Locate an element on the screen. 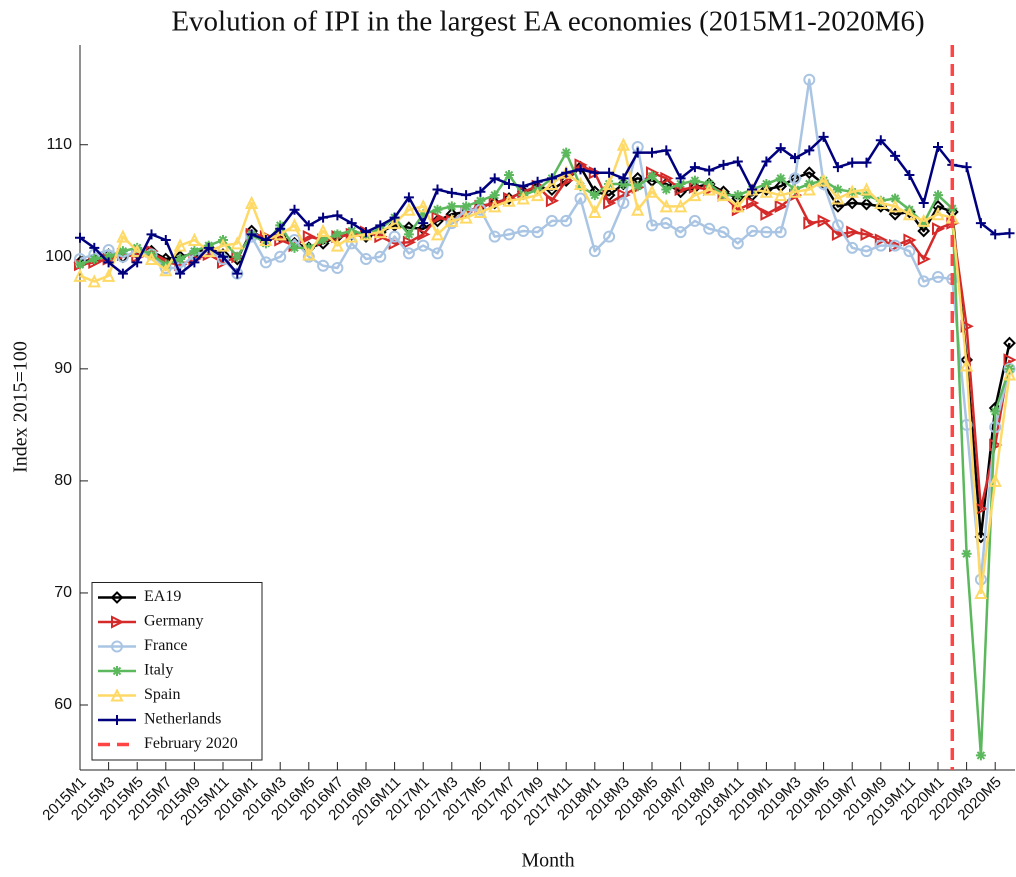 The height and width of the screenshot is (877, 1016). y-tick-label: 100 is located at coordinates (58, 256).